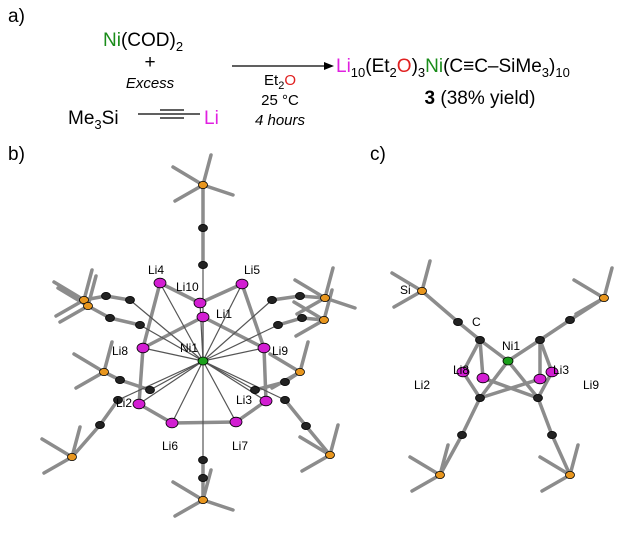 Image resolution: width=630 pixels, height=539 pixels. Describe the element at coordinates (244, 400) in the screenshot. I see `atom-label: Li3` at that location.